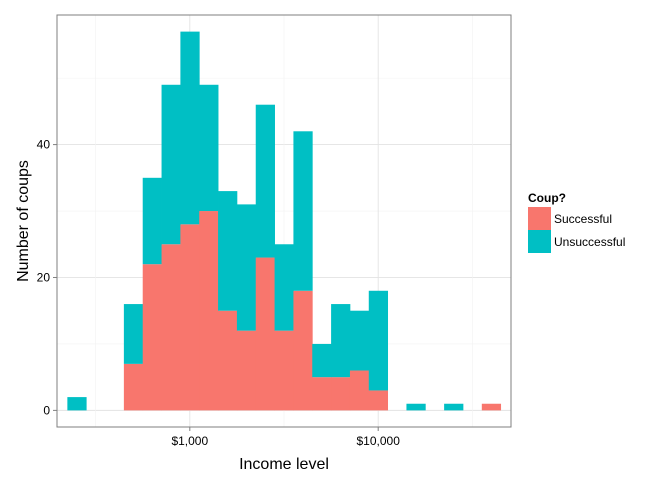  I want to click on legend-label-unsuccessful: Unsuccessful, so click(589, 242).